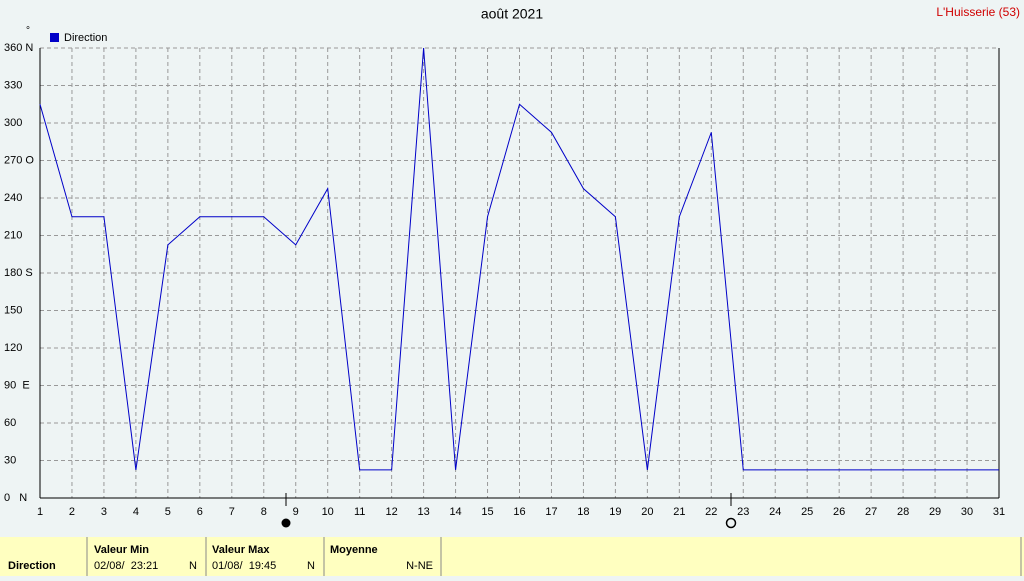 Image resolution: width=1024 pixels, height=581 pixels. I want to click on x-tick-label: 29, so click(935, 512).